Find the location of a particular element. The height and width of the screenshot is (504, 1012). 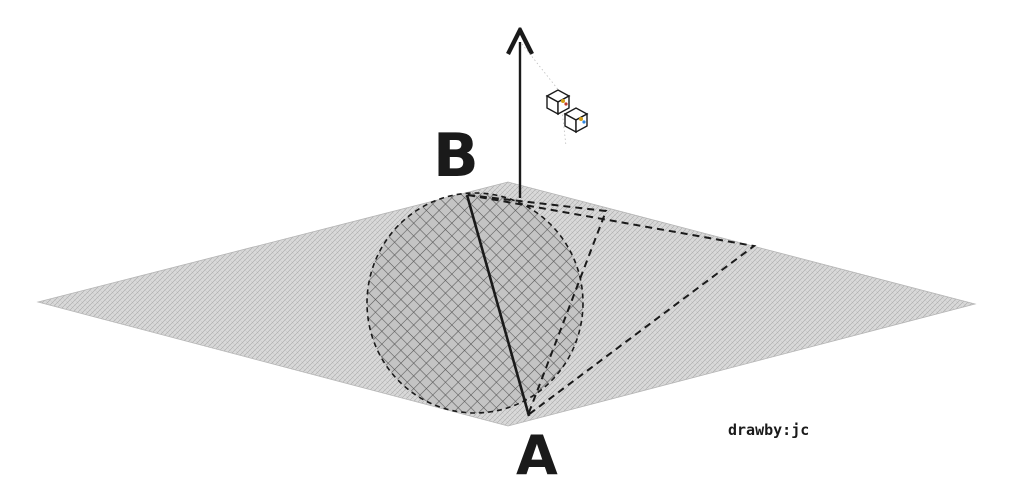

hatched-disk is located at coordinates (475, 303).